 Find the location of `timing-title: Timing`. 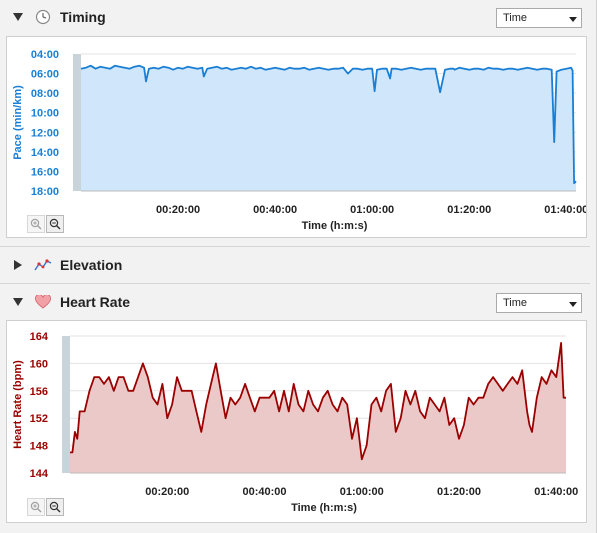

timing-title: Timing is located at coordinates (83, 17).